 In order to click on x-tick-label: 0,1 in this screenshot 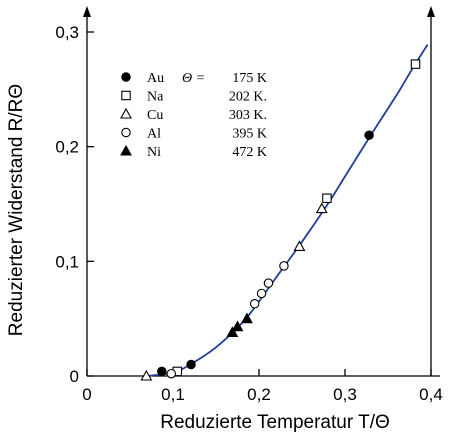, I will do `click(173, 394)`.